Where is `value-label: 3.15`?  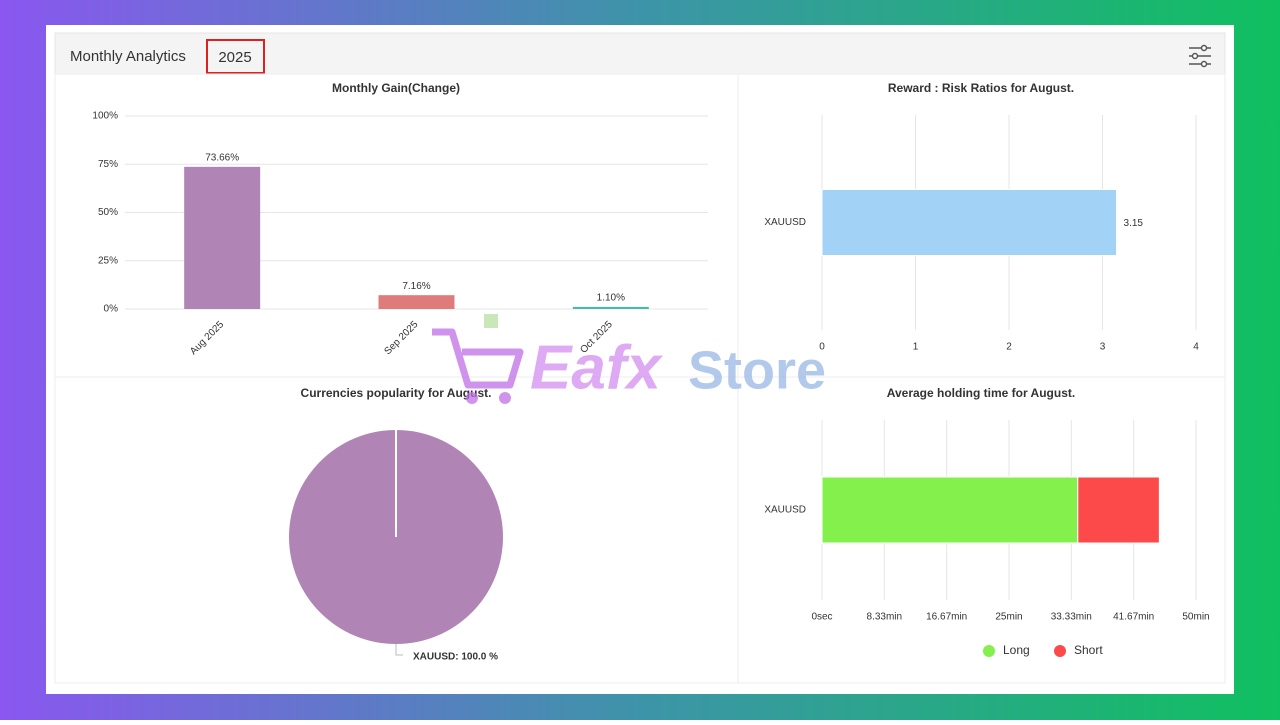
value-label: 3.15 is located at coordinates (1134, 223).